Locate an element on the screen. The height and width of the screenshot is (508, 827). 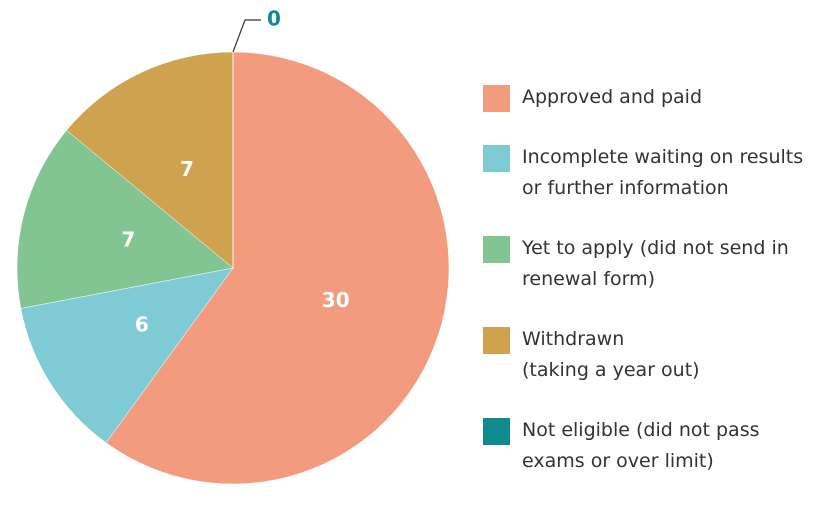
slice-label: 6 is located at coordinates (142, 324).